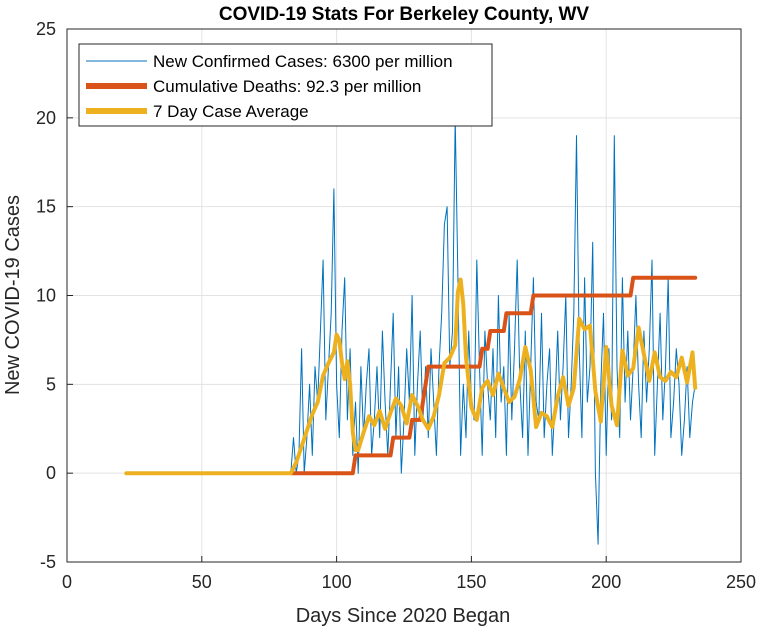 The height and width of the screenshot is (630, 761). I want to click on legend-entry-new-cases: New Confirmed Cases: 6300 per million, so click(269, 61).